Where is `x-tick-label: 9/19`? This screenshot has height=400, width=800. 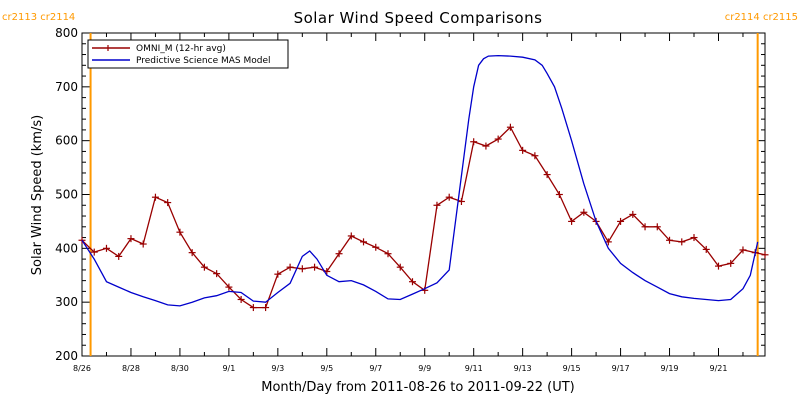 x-tick-label: 9/19 is located at coordinates (670, 368).